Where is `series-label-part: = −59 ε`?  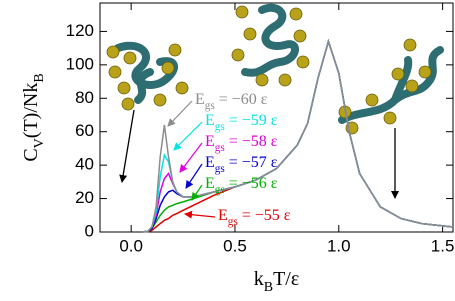 series-label-part: = −59 ε is located at coordinates (251, 120).